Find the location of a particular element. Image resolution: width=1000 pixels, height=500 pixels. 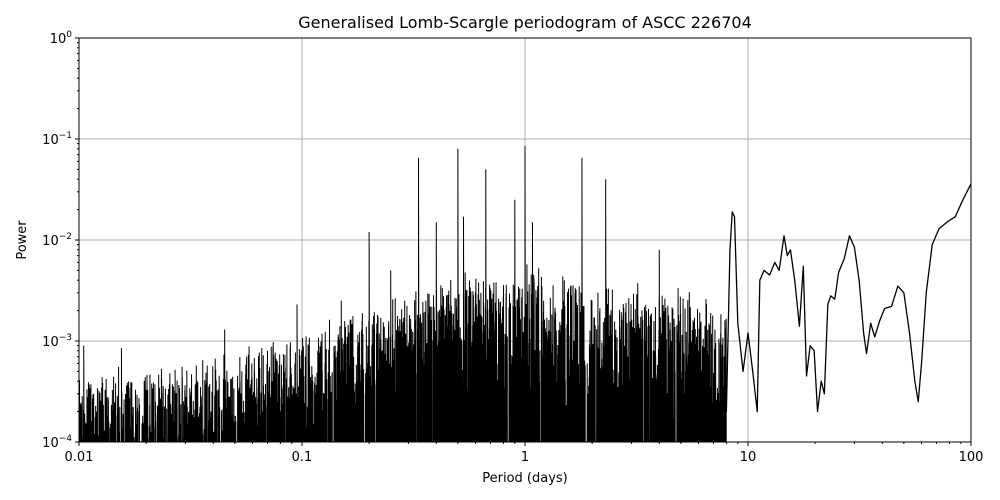

y-axis-label: Power is located at coordinates (22, 240).